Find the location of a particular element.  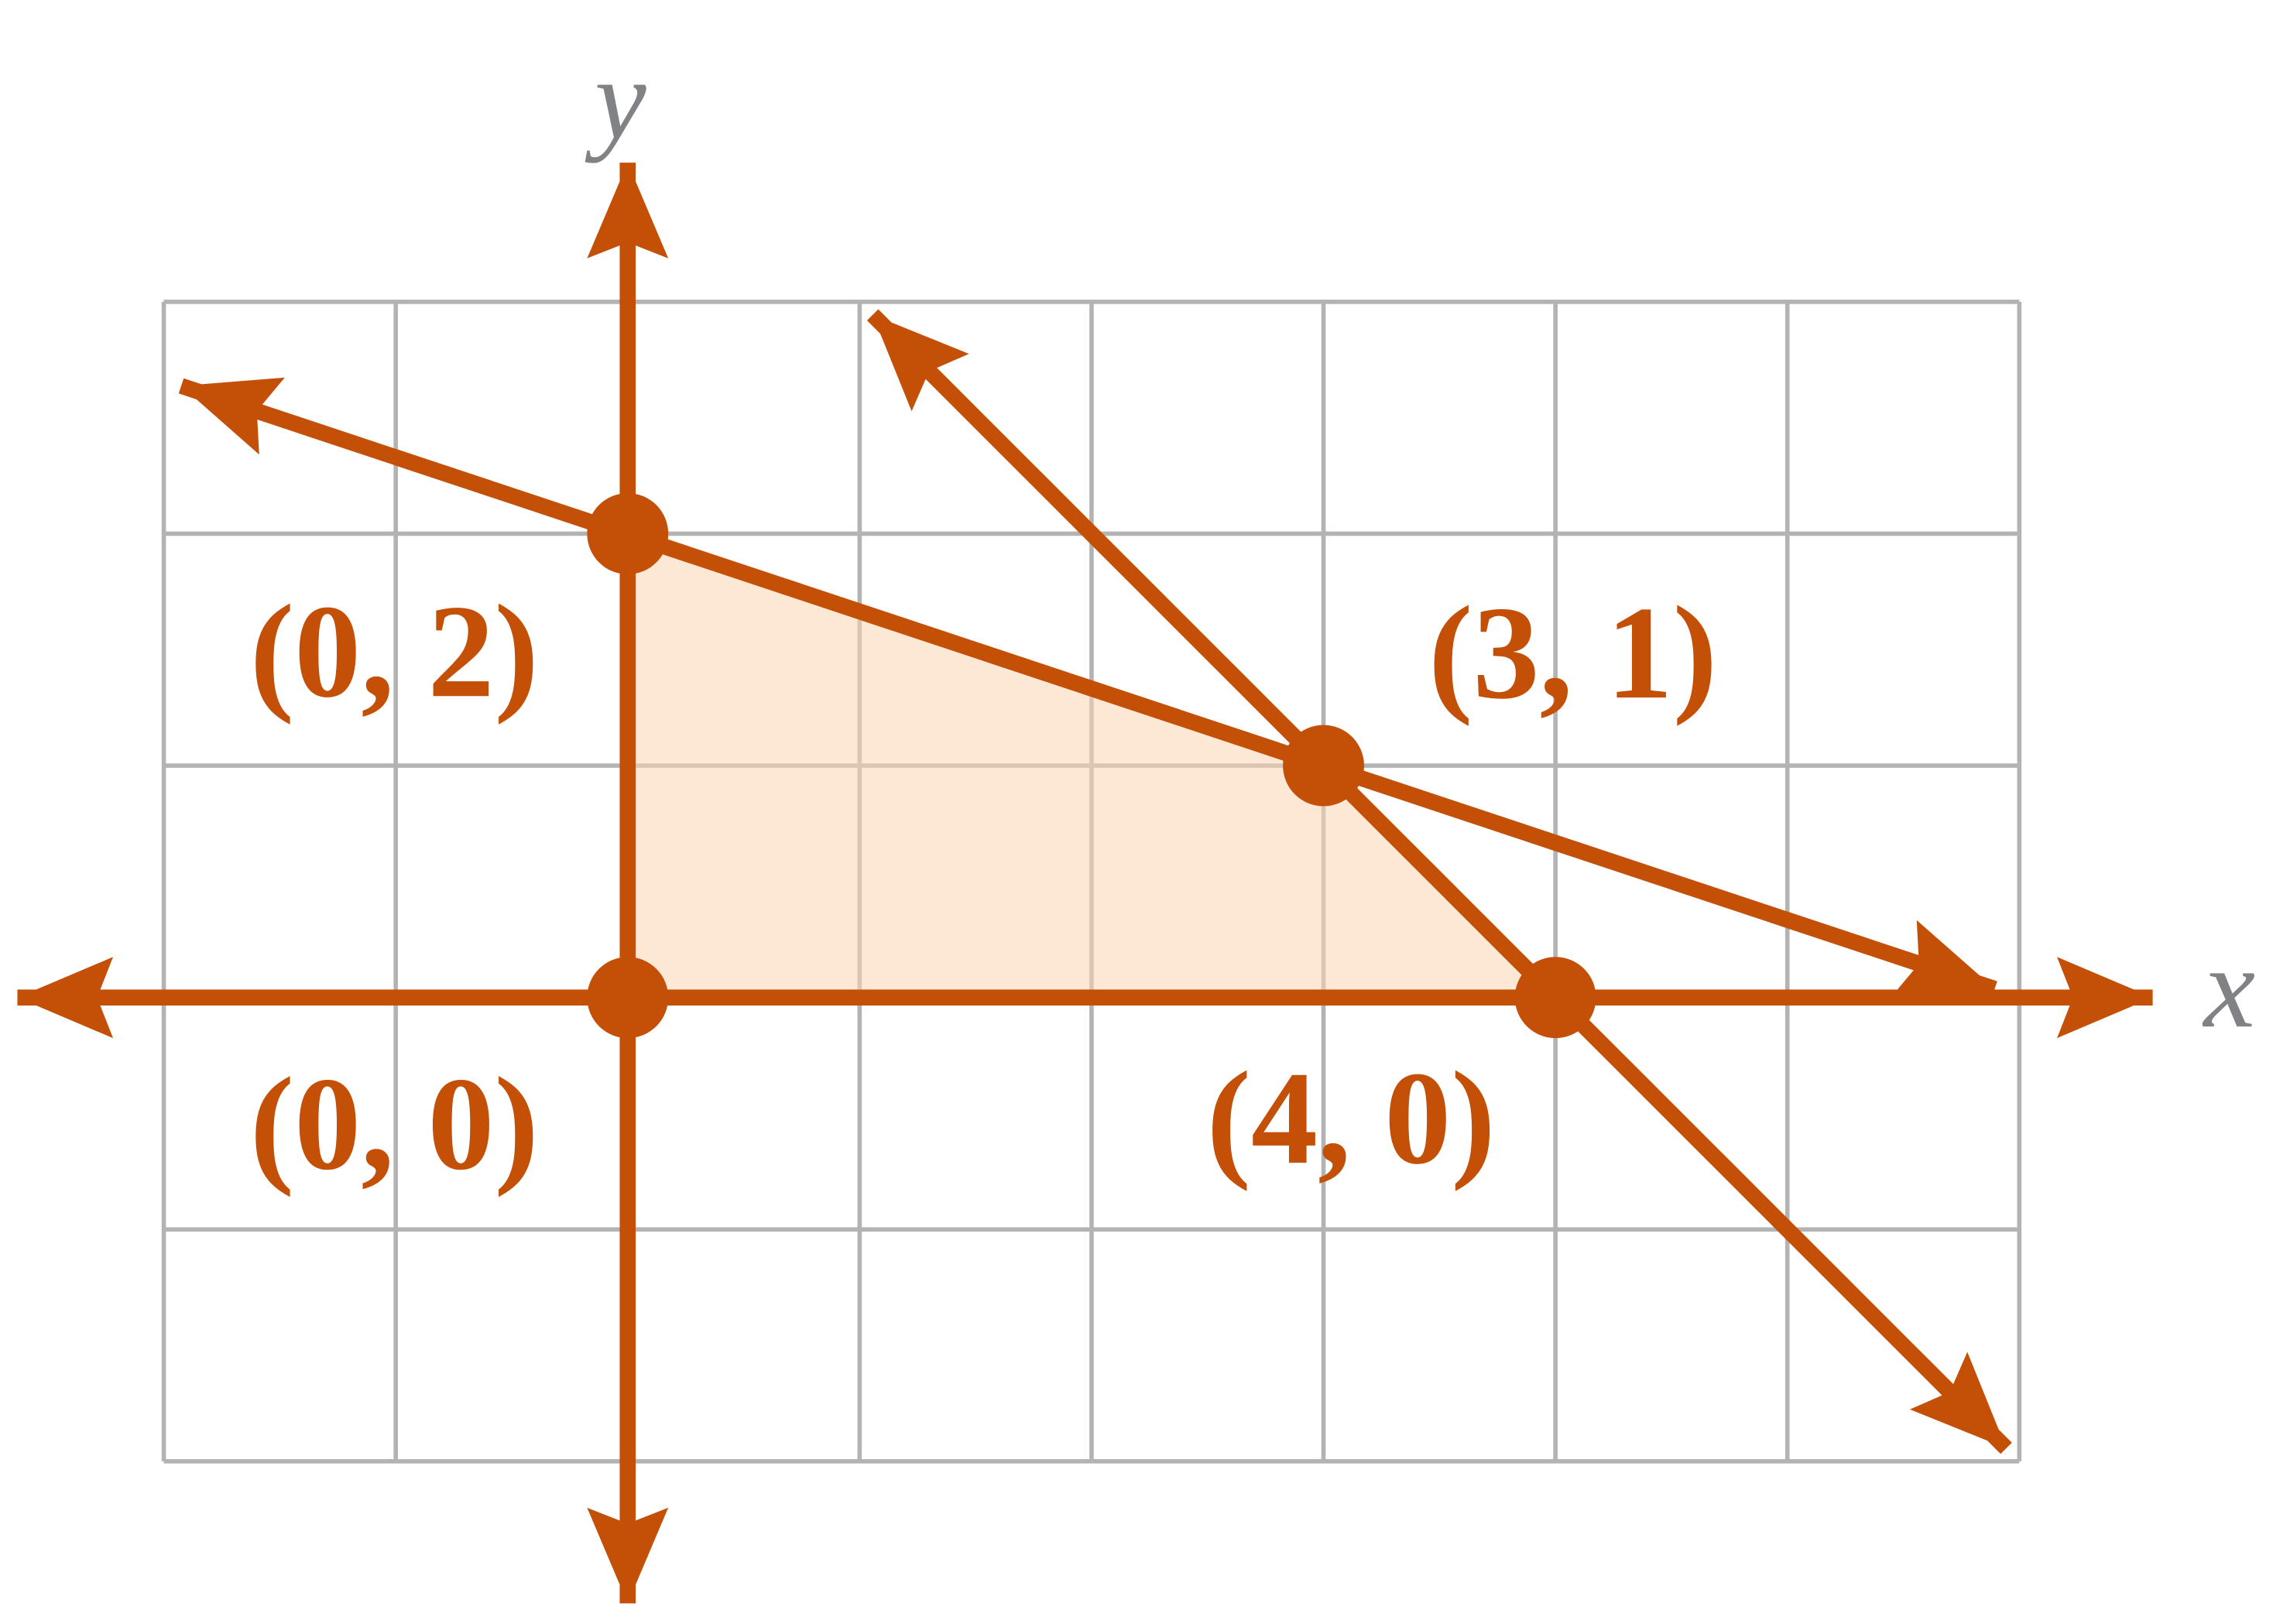

y-axis-label: y is located at coordinates (615, 99).